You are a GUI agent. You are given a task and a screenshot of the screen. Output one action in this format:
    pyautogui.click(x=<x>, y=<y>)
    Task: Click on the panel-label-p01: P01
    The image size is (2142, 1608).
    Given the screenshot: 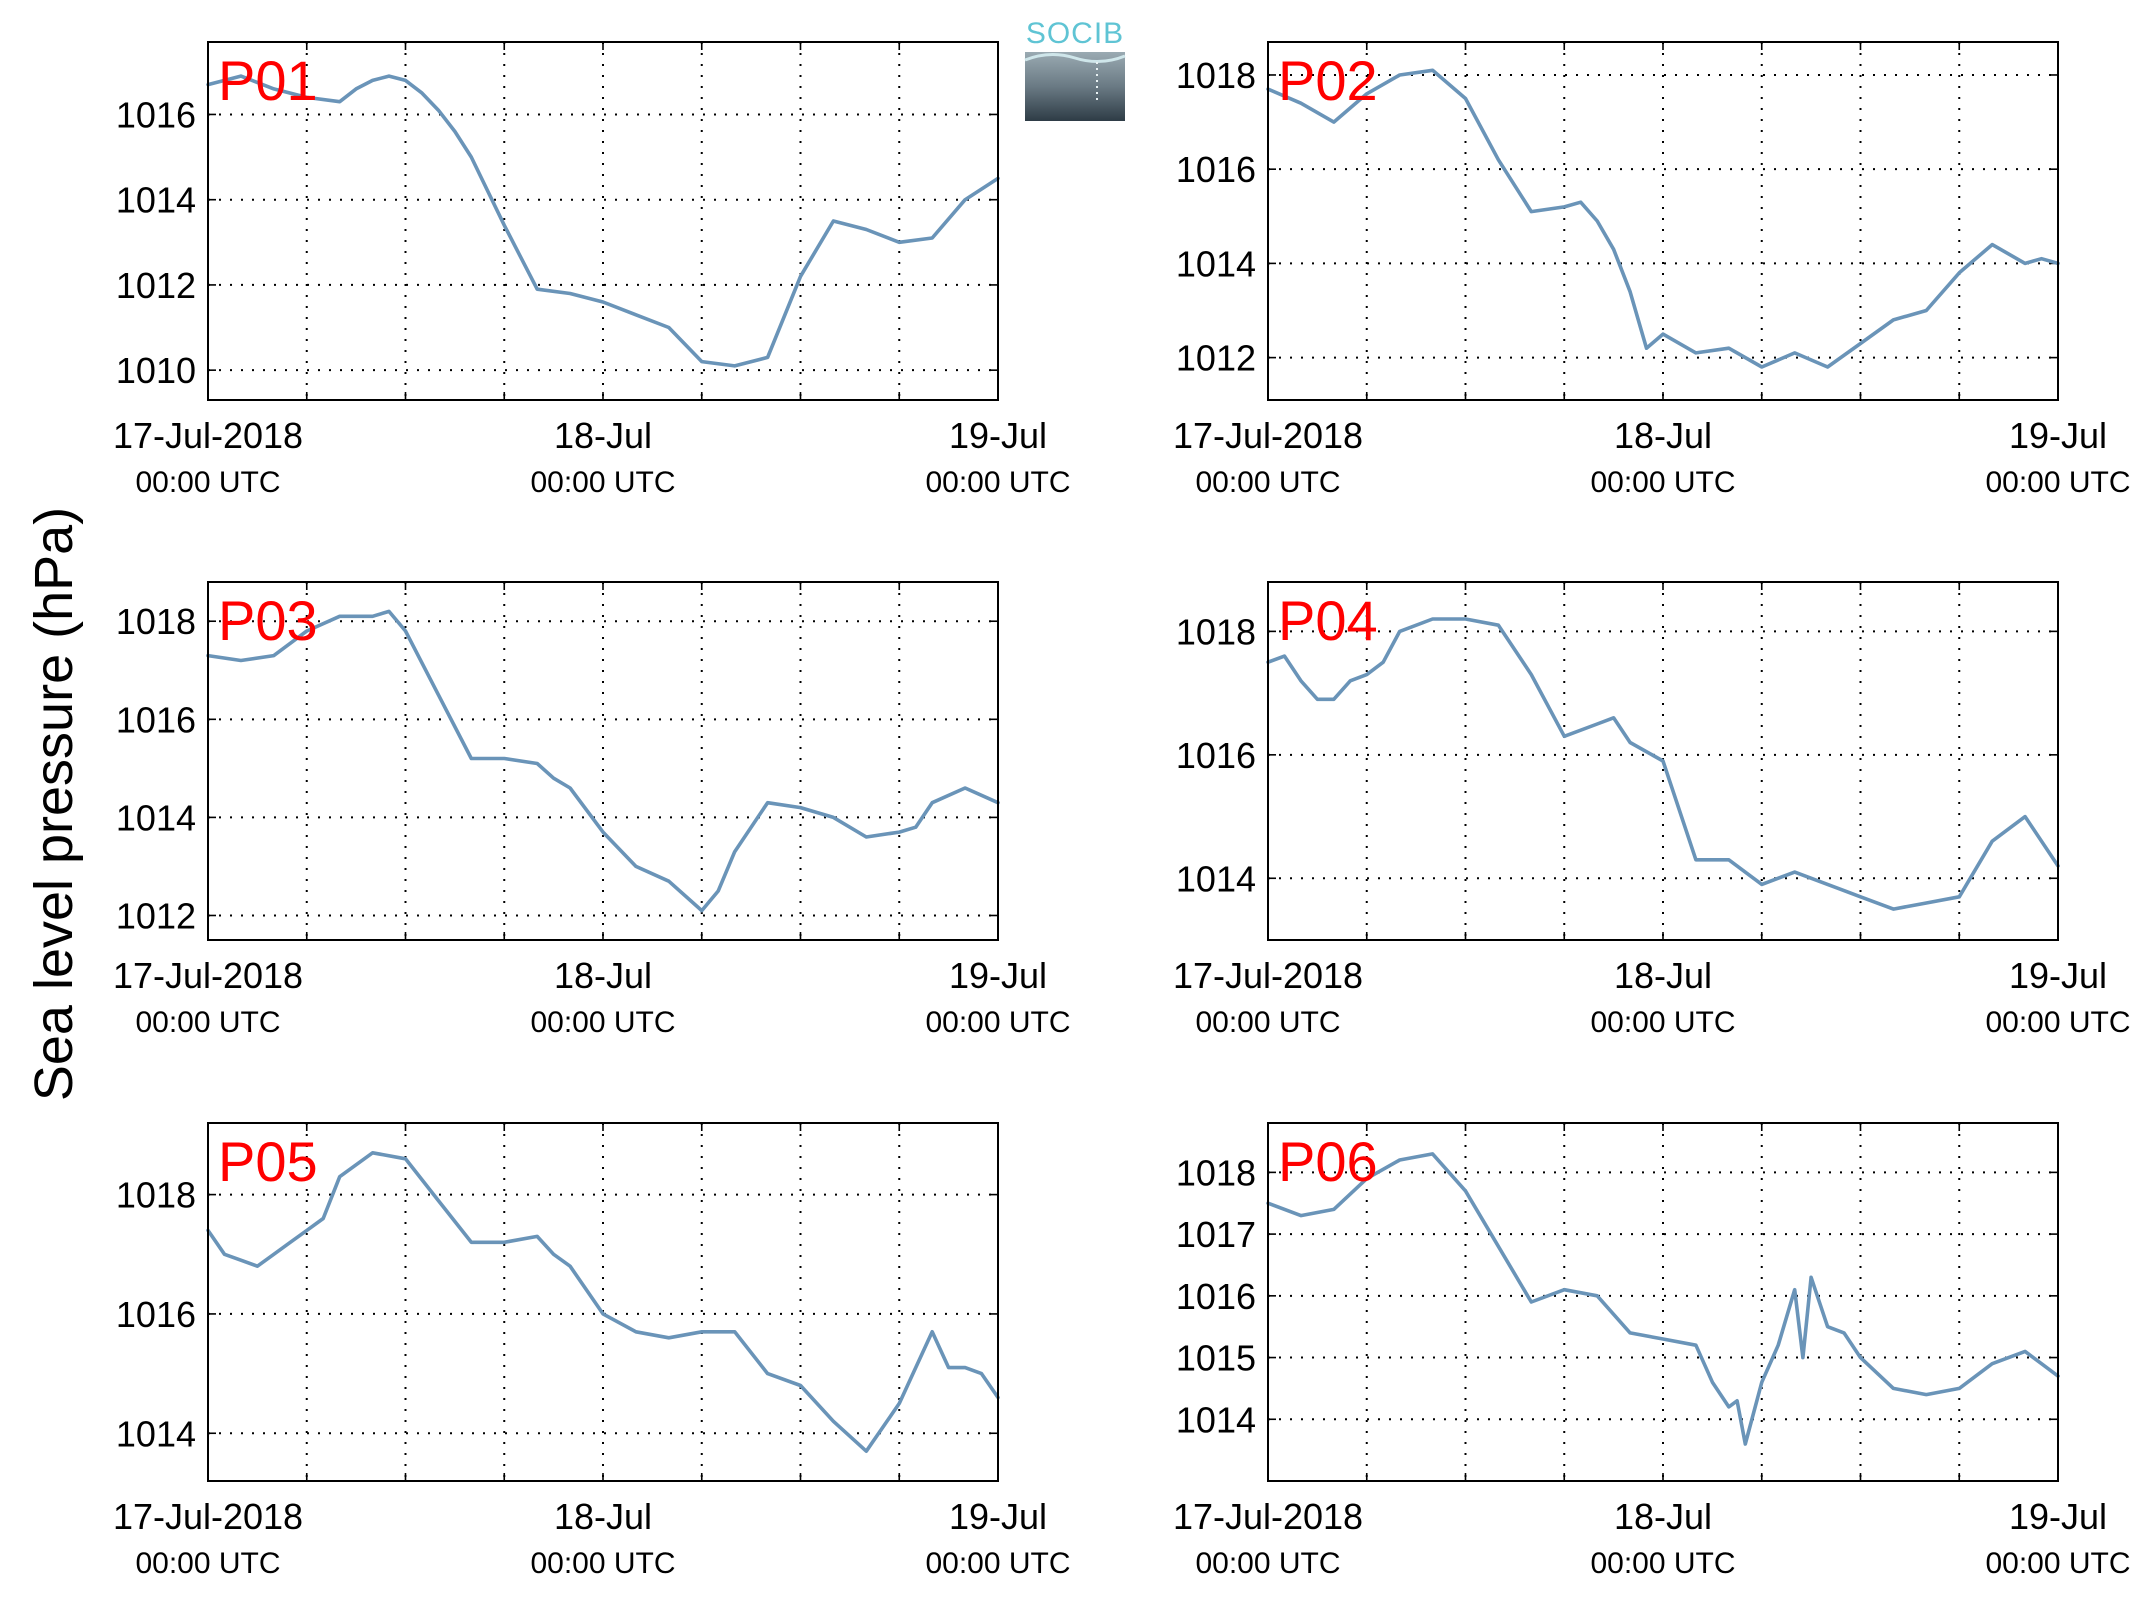 What is the action you would take?
    pyautogui.click(x=268, y=80)
    